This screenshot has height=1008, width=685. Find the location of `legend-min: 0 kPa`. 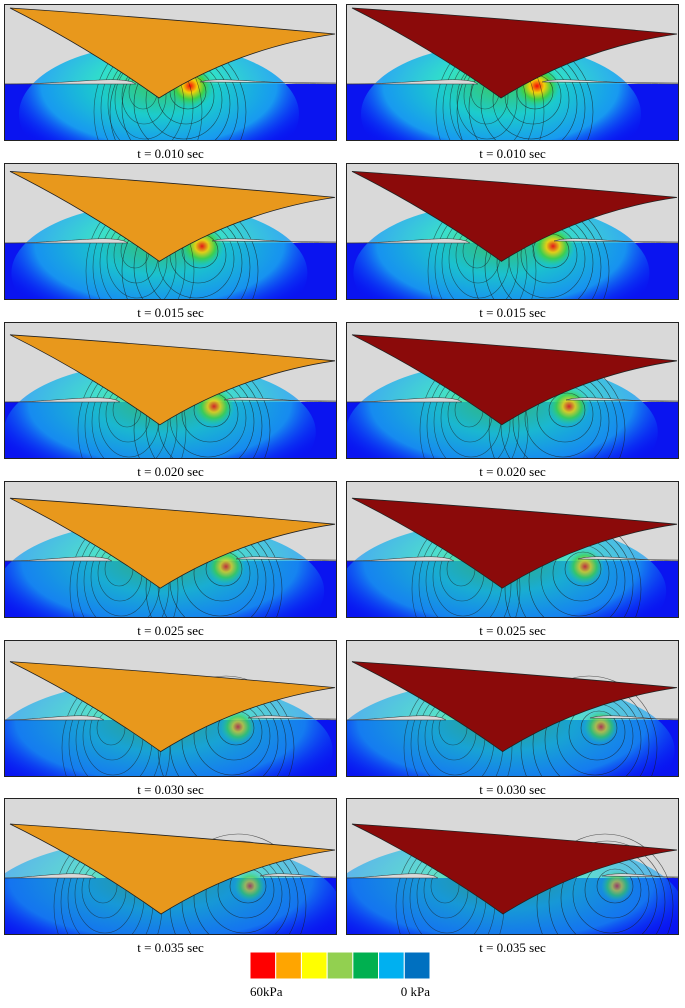

legend-min: 0 kPa is located at coordinates (415, 991).